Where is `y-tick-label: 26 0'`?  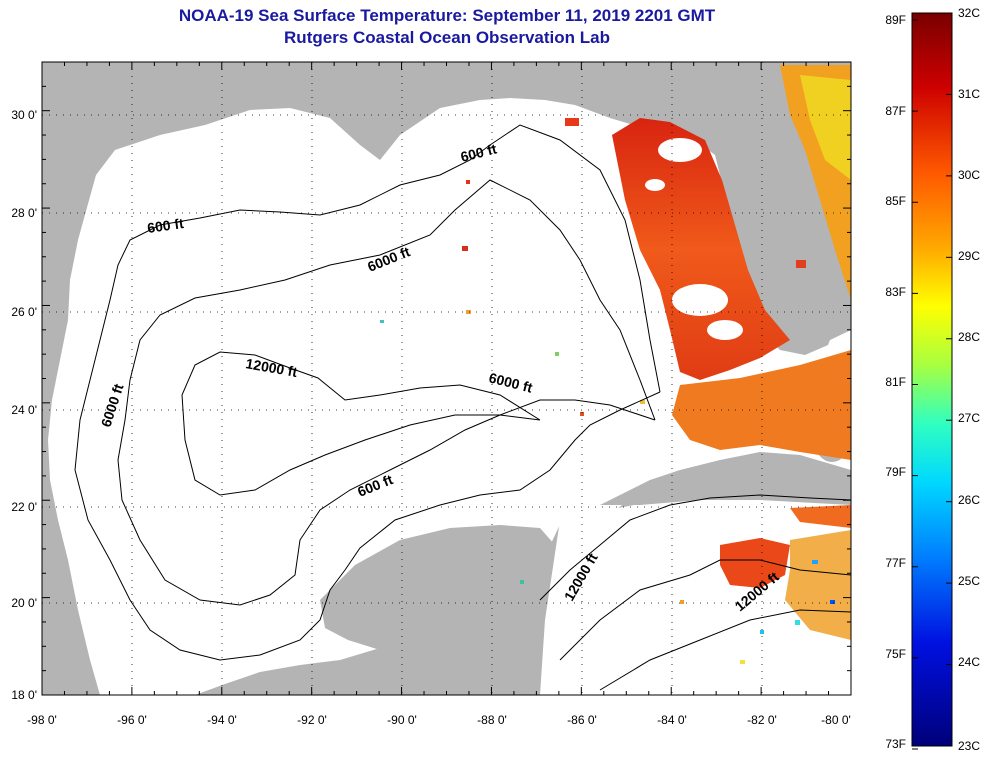 y-tick-label: 26 0' is located at coordinates (24, 312).